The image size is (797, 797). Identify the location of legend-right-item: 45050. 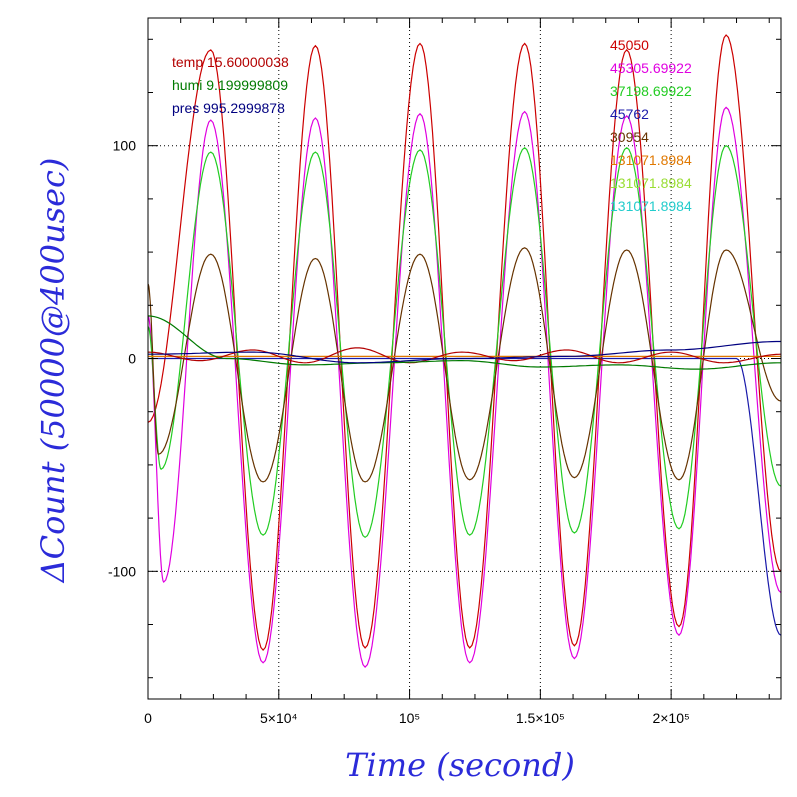
(629, 45).